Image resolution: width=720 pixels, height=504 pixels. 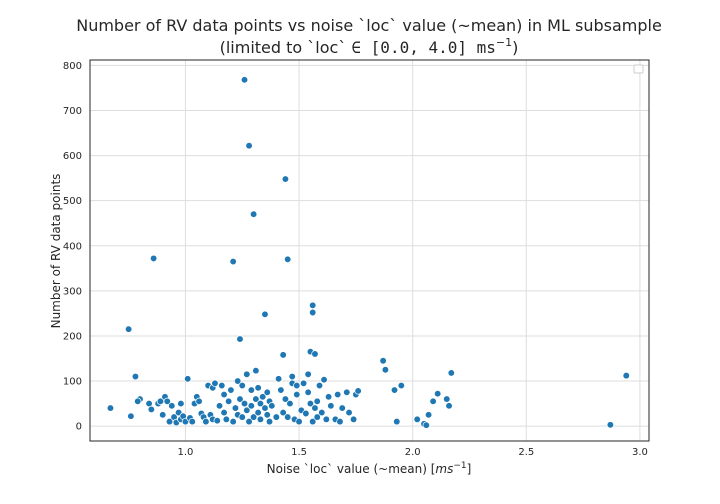 I want to click on y-tick-label: 700, so click(x=72, y=111).